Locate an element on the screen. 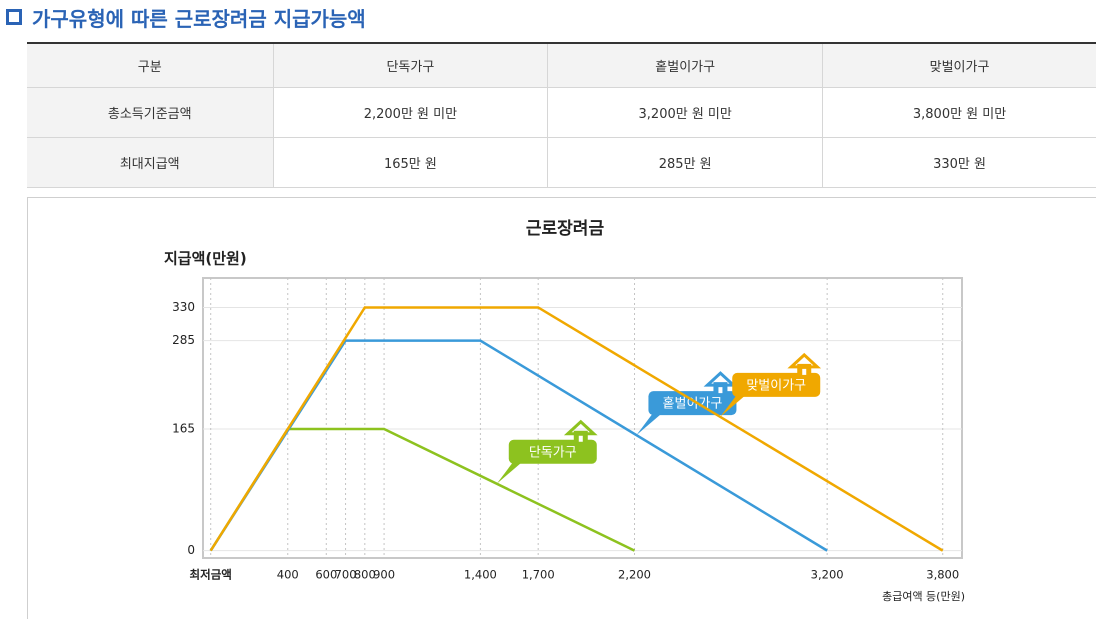 This screenshot has height=619, width=1096. x-tick-label: 1,400 is located at coordinates (480, 575).